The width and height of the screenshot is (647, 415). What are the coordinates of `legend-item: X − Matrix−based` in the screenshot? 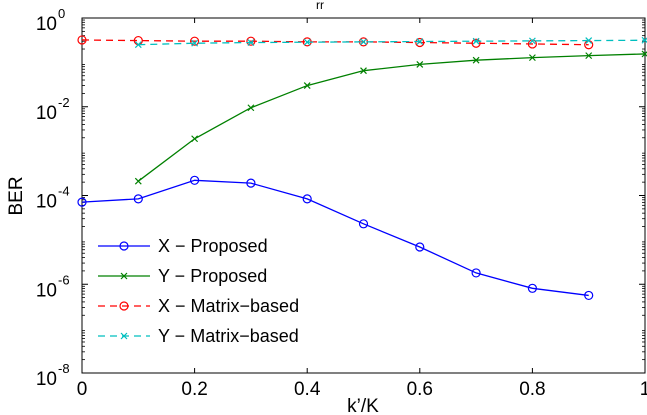 It's located at (198, 306).